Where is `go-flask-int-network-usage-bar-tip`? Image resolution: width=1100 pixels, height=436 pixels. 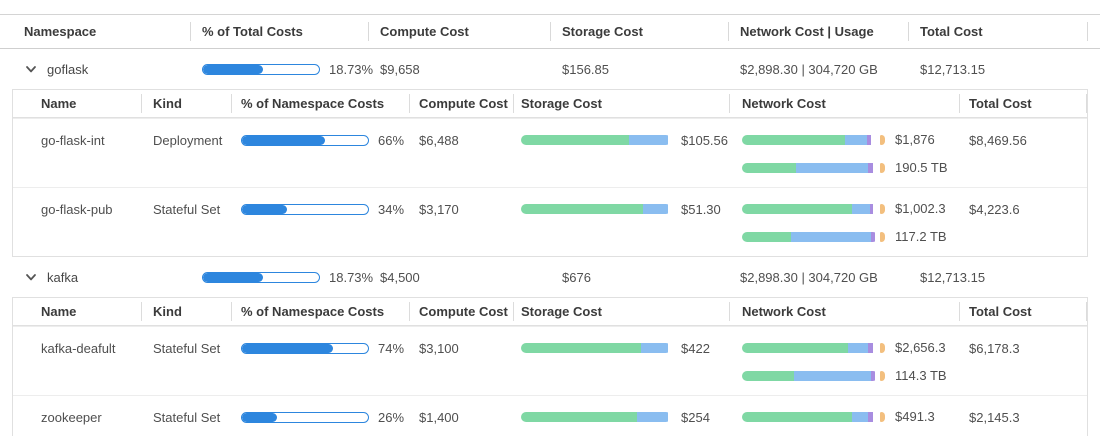
go-flask-int-network-usage-bar-tip is located at coordinates (882, 167).